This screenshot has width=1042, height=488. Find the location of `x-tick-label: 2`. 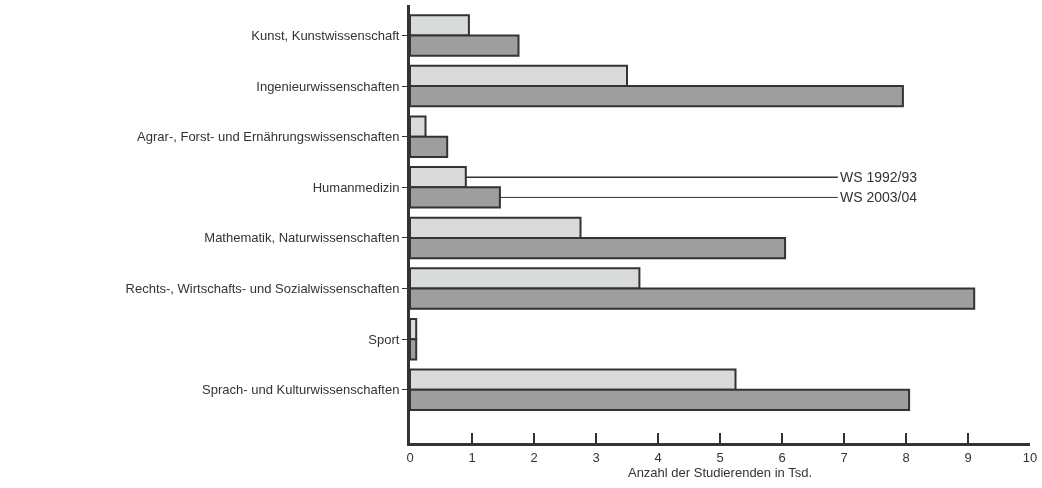

x-tick-label: 2 is located at coordinates (534, 457).